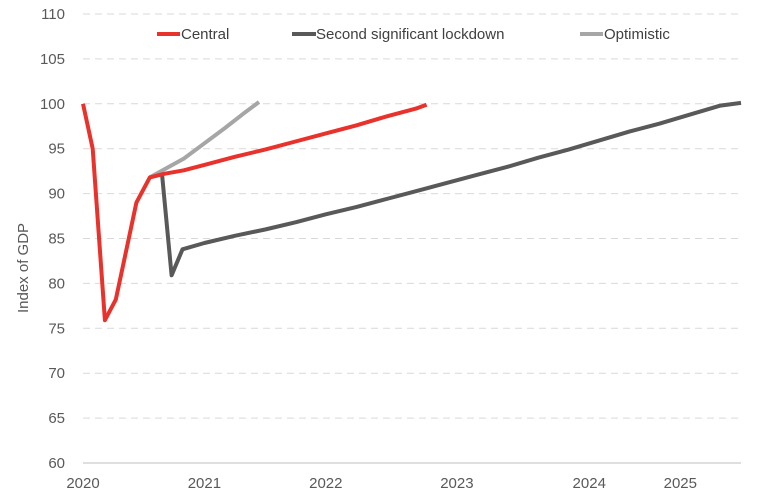 This screenshot has height=501, width=768. Describe the element at coordinates (456, 483) in the screenshot. I see `x-tick-label: 2023` at that location.